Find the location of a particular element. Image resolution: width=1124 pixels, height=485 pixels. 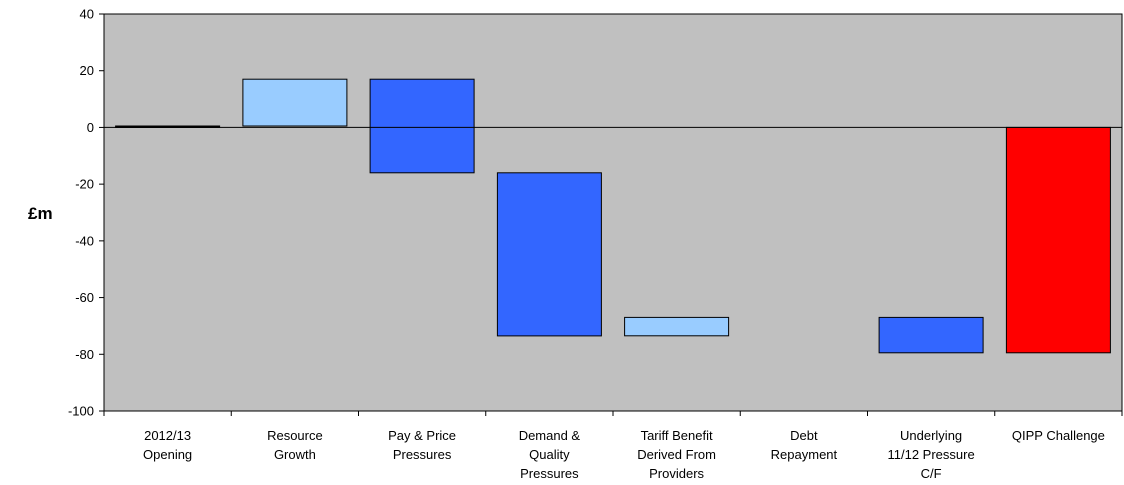

x-category-label: 2012/13 Opening is located at coordinates (167, 445).